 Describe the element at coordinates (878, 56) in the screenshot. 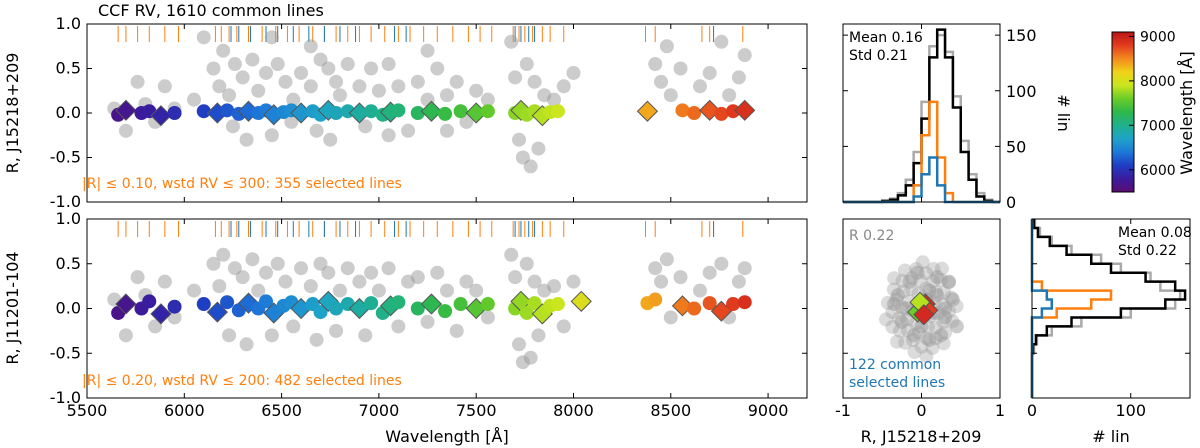

I see `stats-line: Std 0.21` at that location.